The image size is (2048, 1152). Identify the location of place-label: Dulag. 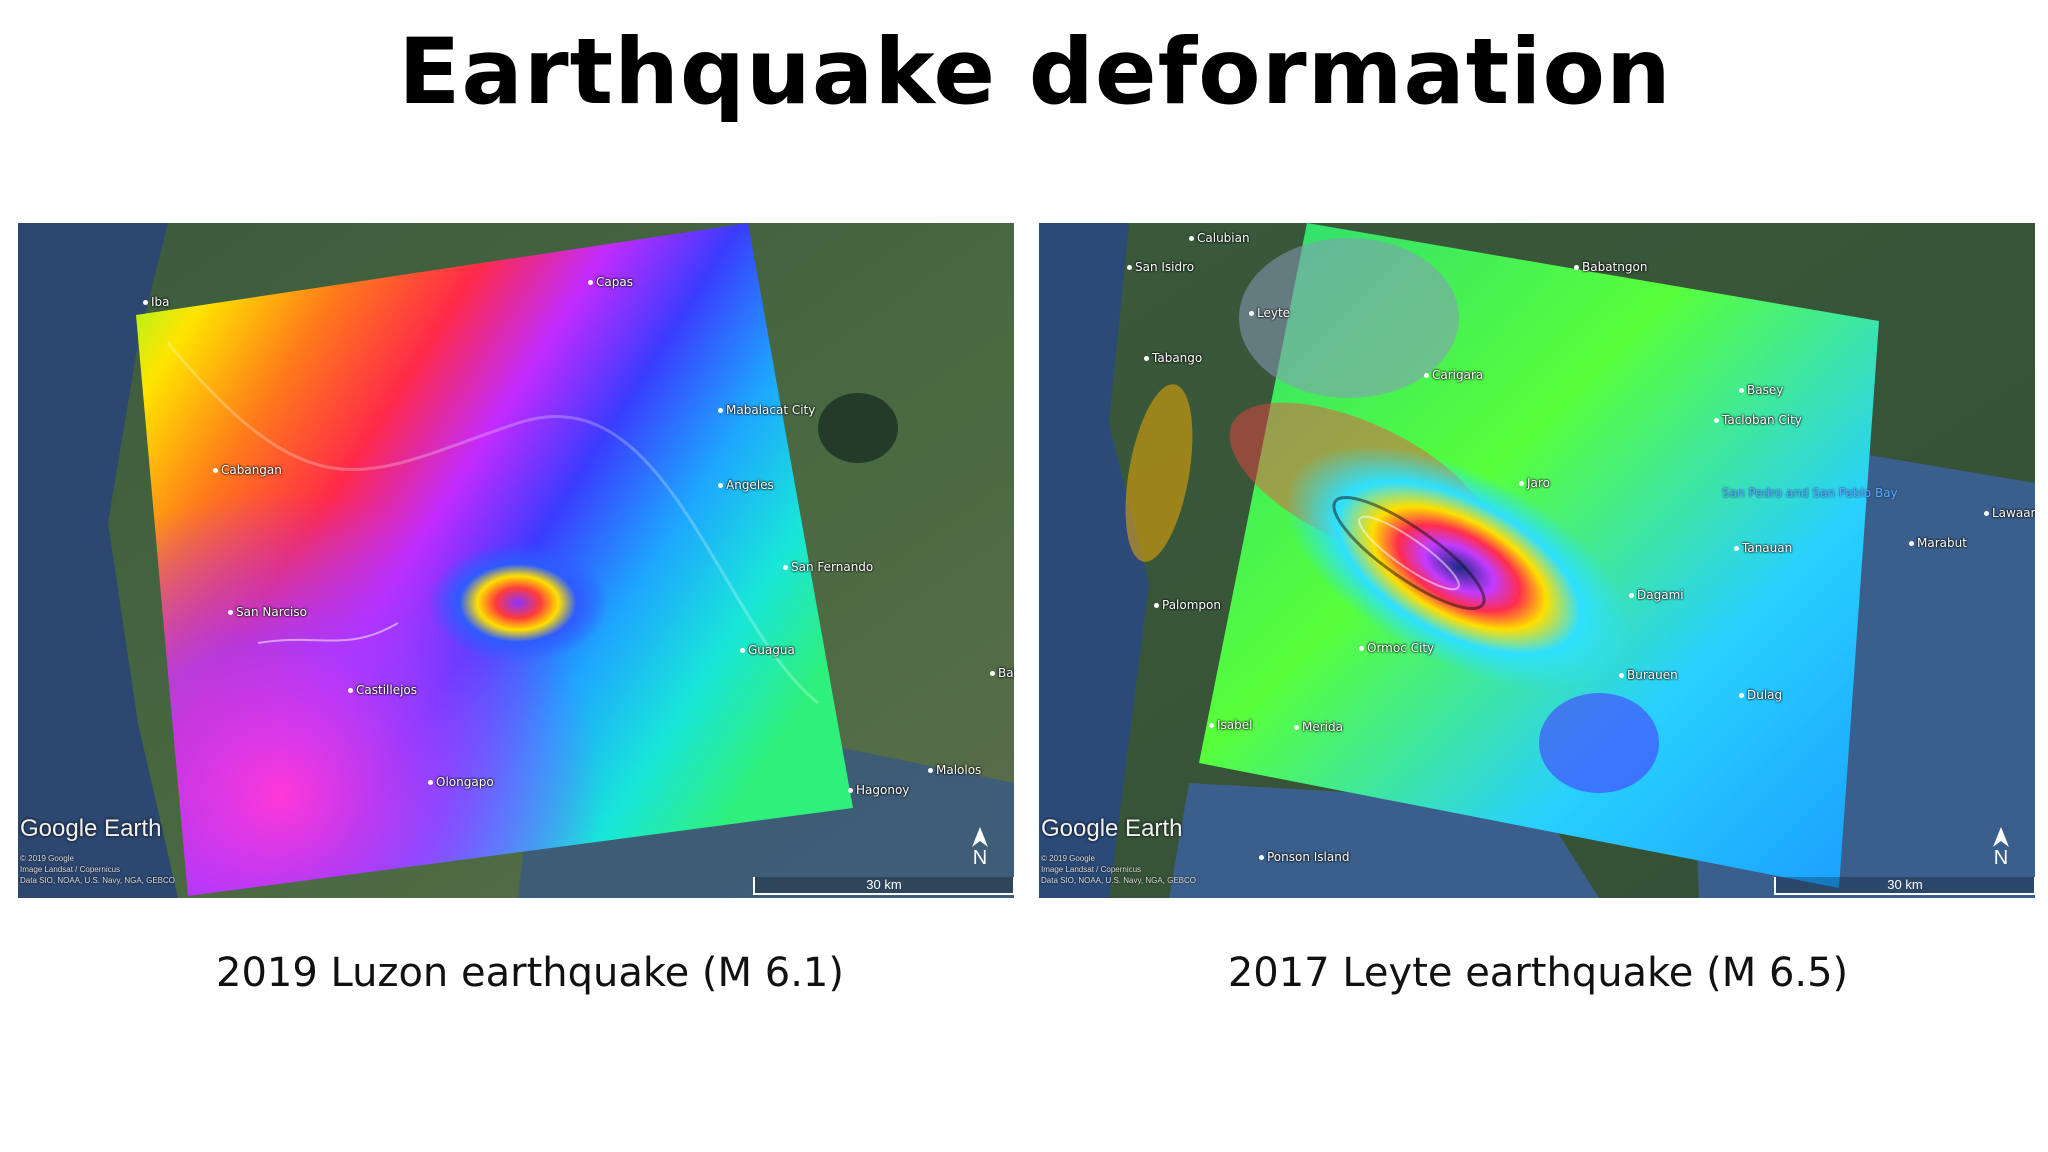
(1760, 695).